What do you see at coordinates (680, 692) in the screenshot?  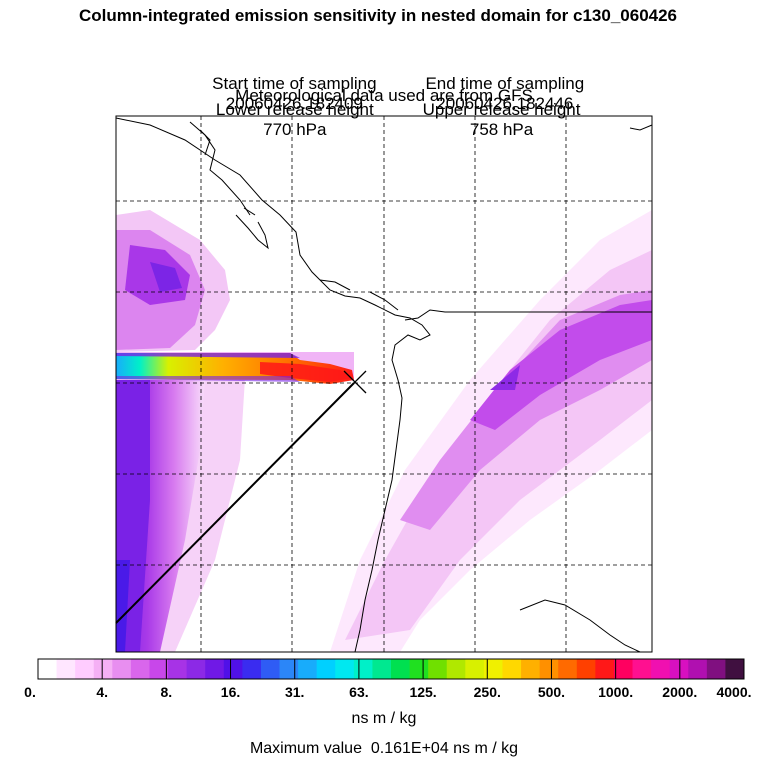 I see `colorbar-tick-label: 2000.` at bounding box center [680, 692].